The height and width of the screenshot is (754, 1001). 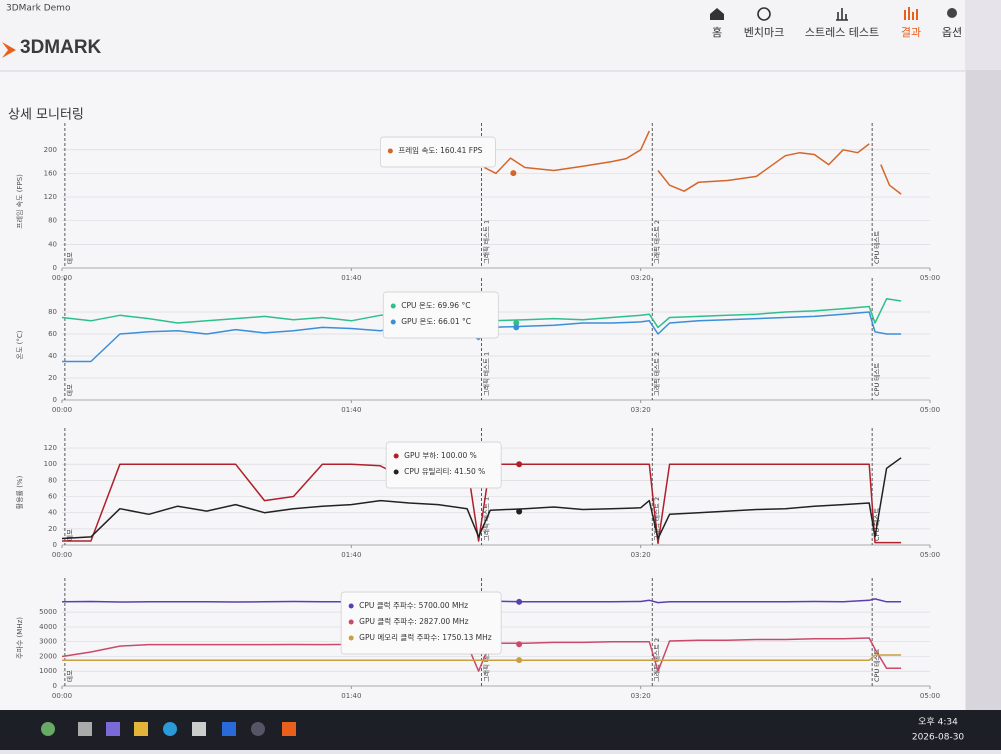 What do you see at coordinates (656, 374) in the screenshot?
I see `test-marker-label: 그래픽 테스트 2` at bounding box center [656, 374].